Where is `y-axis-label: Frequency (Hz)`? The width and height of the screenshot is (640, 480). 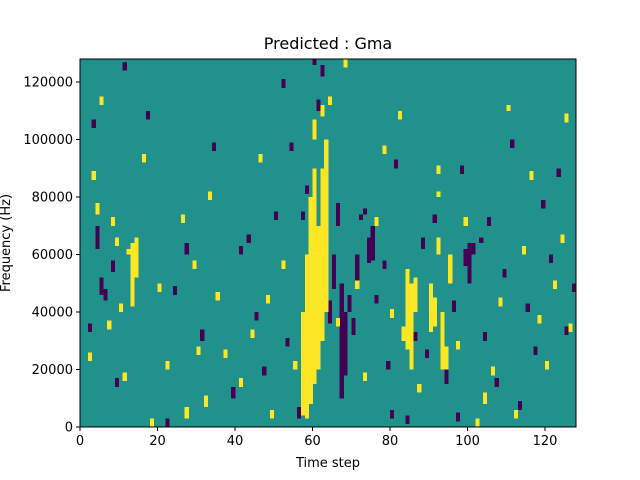 y-axis-label: Frequency (Hz) is located at coordinates (7, 243).